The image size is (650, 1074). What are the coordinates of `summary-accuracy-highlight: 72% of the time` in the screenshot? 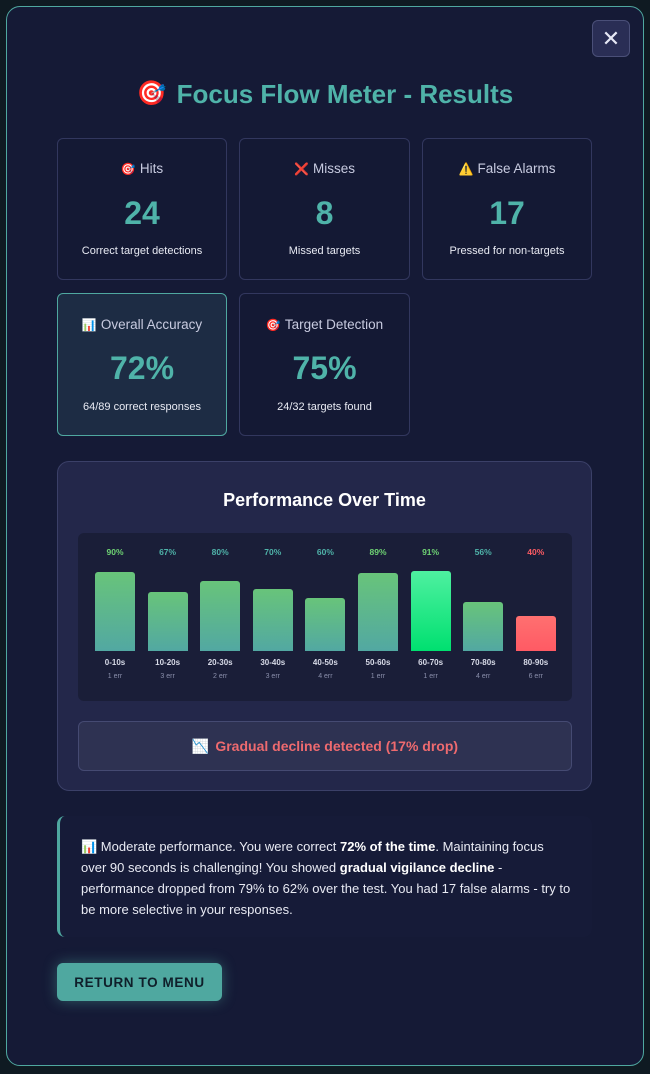 It's located at (387, 846).